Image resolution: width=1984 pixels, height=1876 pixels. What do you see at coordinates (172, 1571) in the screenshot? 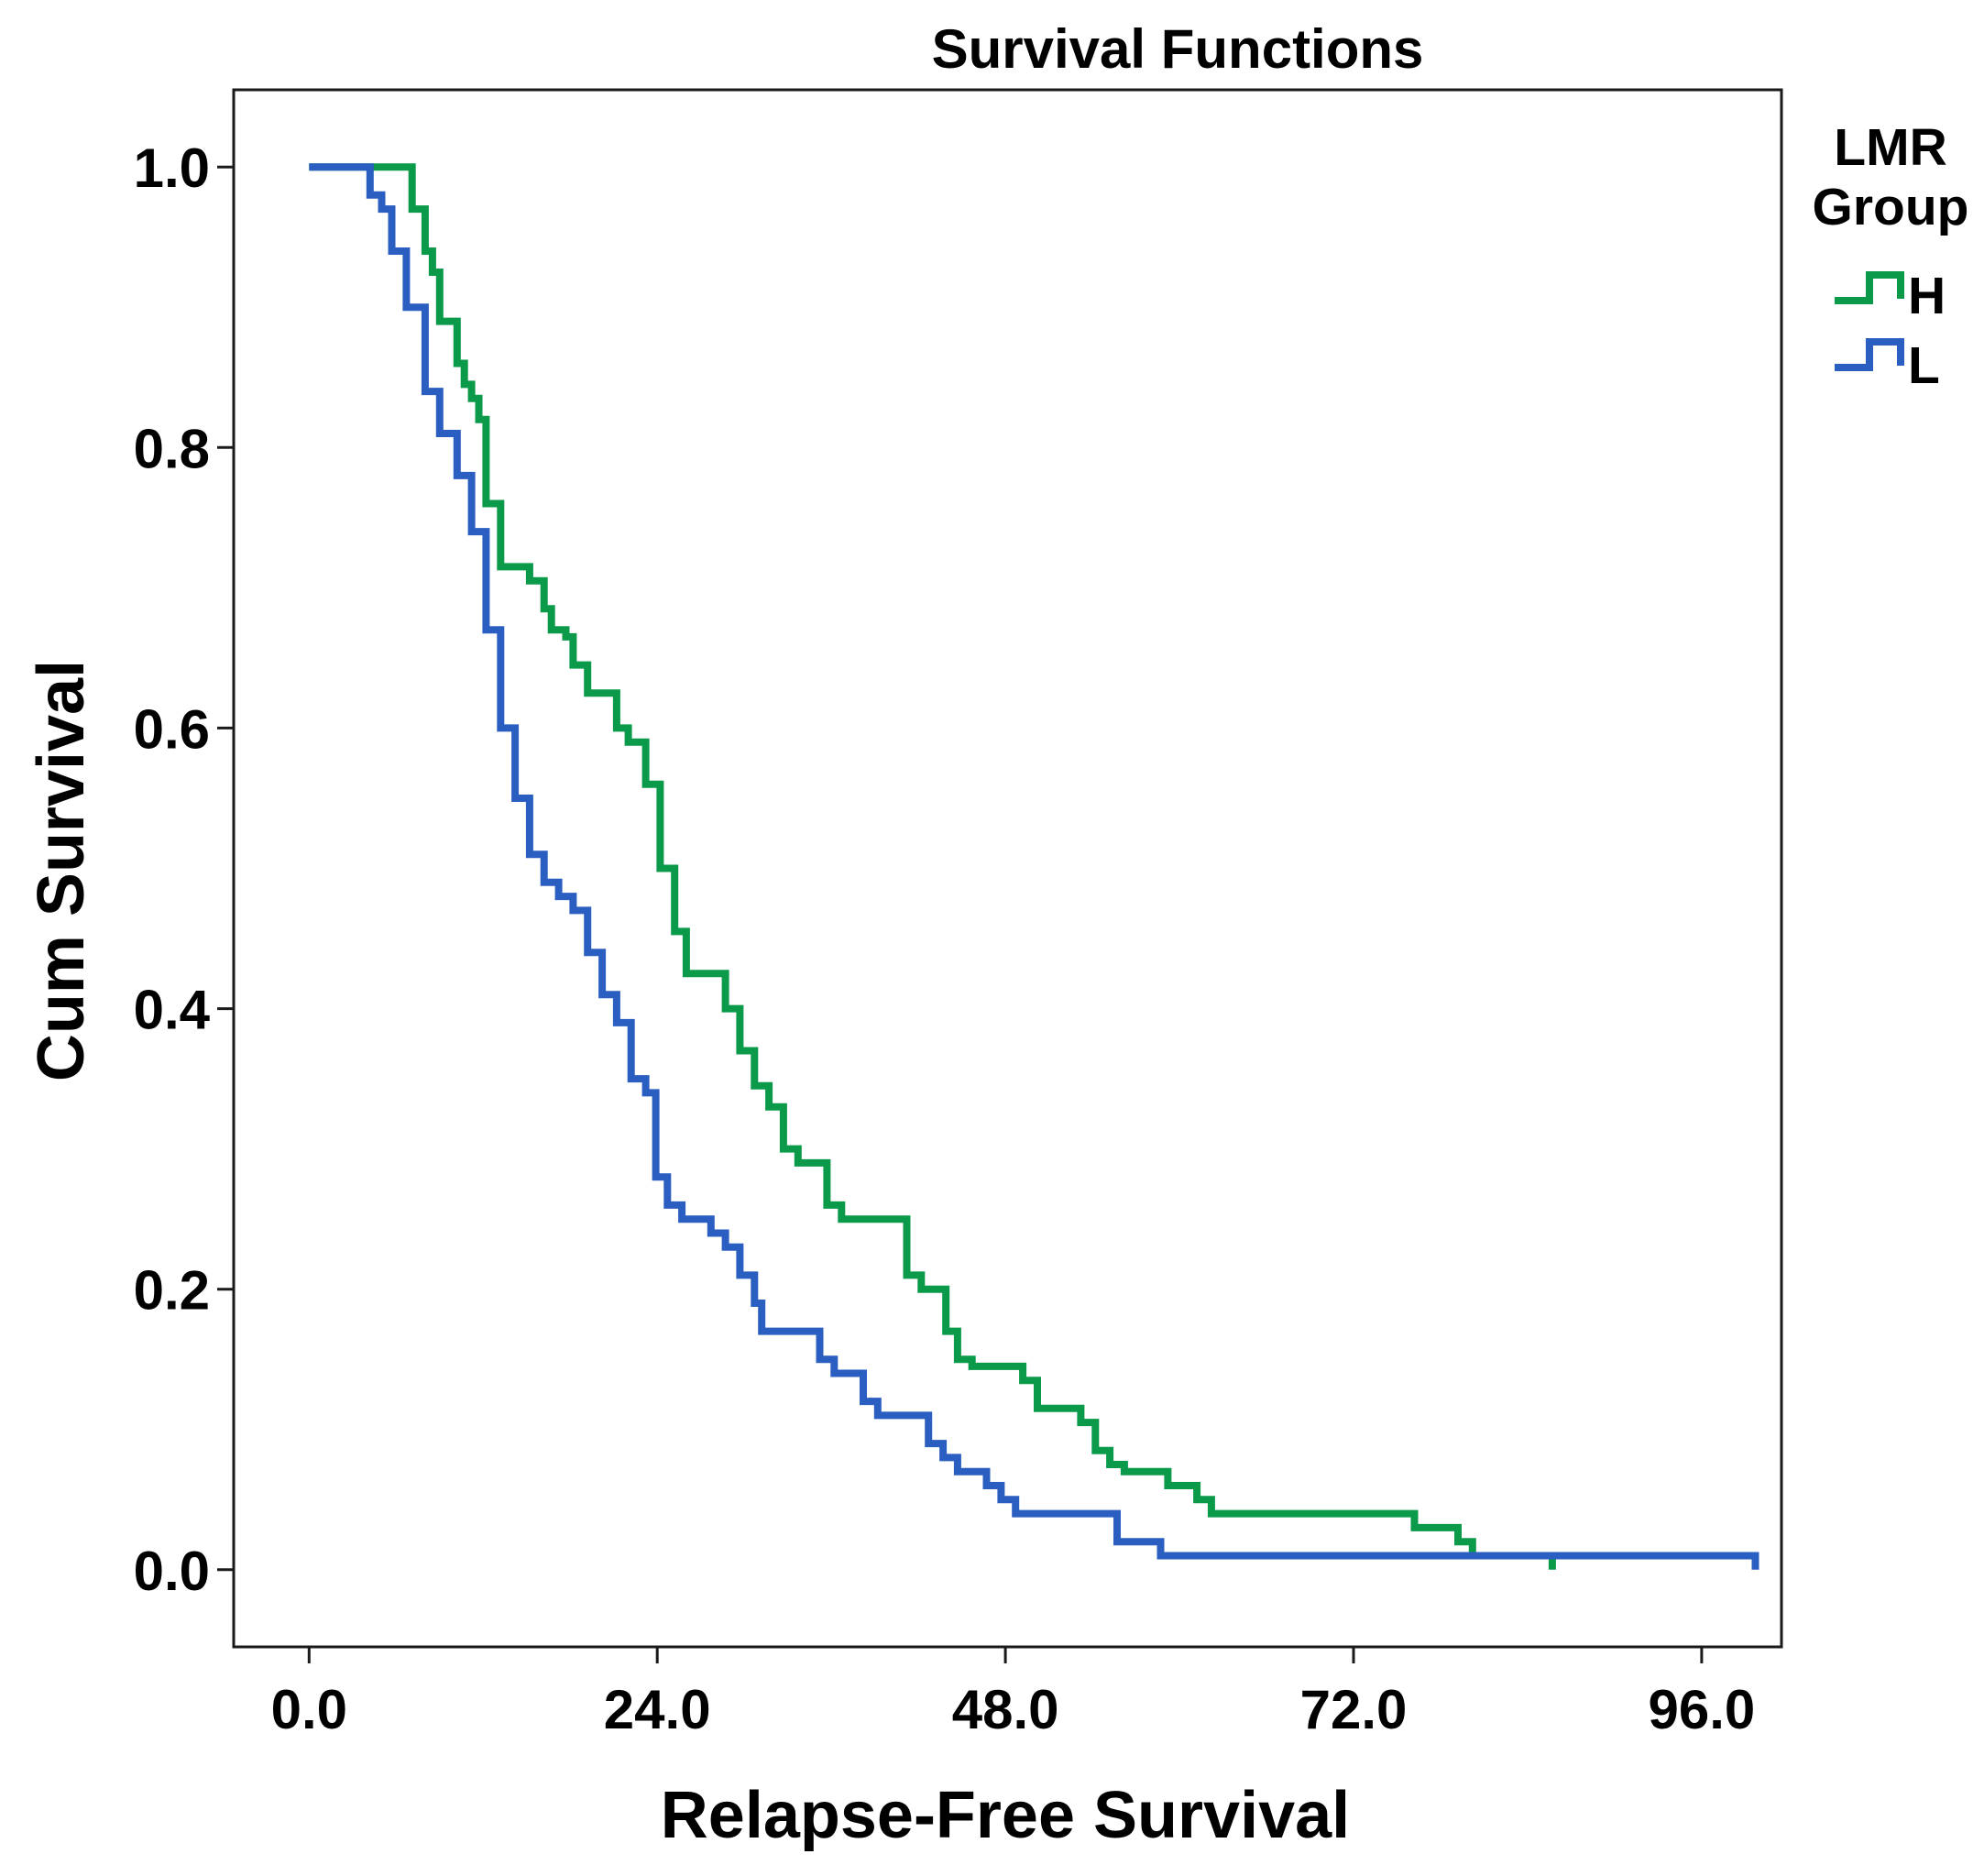
I see `y-axis-tick-label: 0.0` at bounding box center [172, 1571].